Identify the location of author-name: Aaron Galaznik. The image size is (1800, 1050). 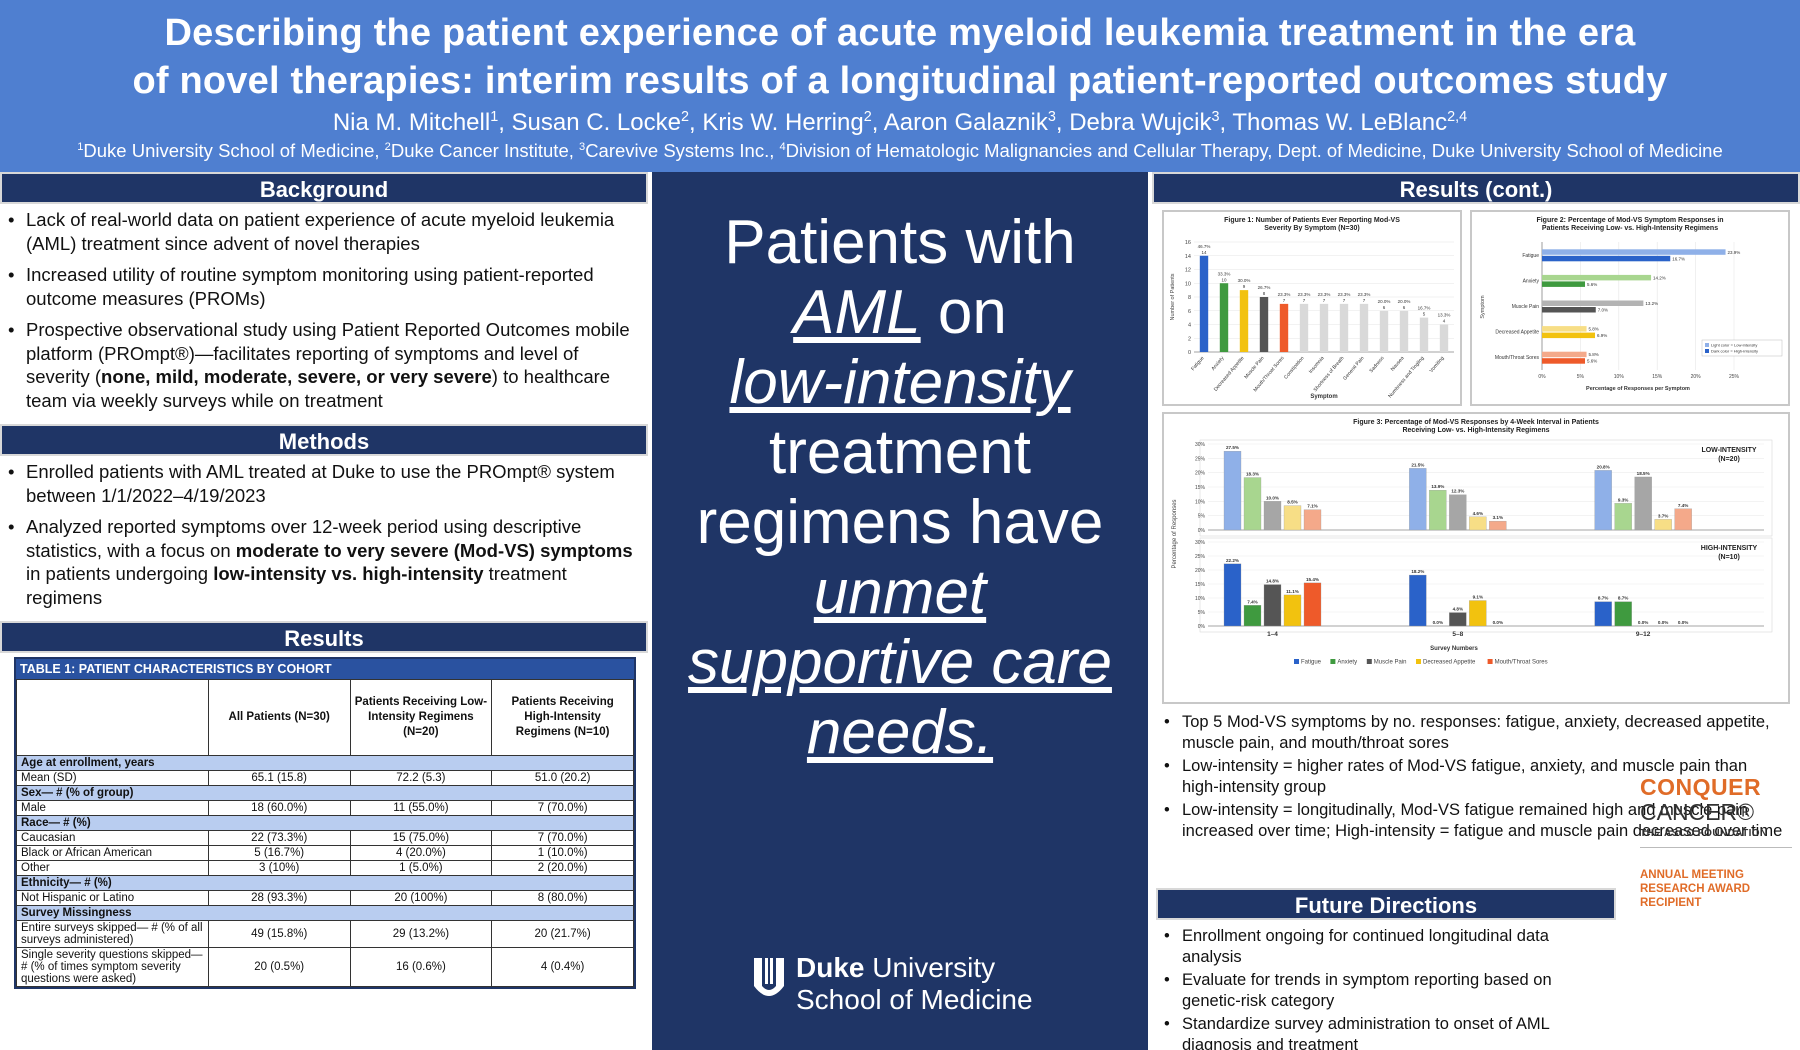
(965, 122).